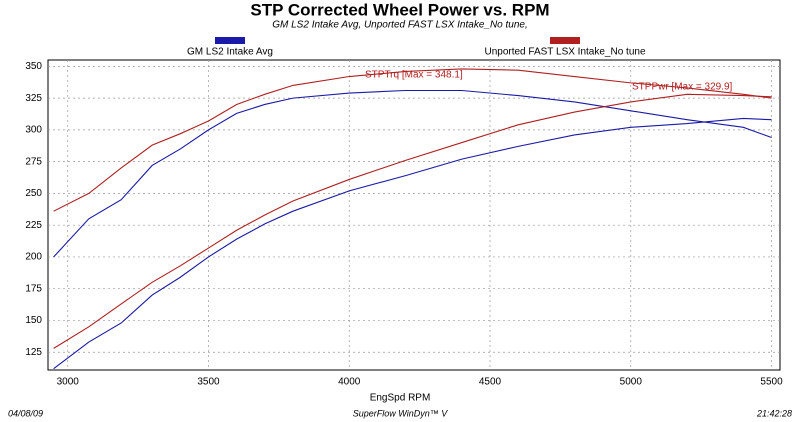 This screenshot has width=800, height=422. Describe the element at coordinates (33, 225) in the screenshot. I see `y-tick-label: 225` at that location.